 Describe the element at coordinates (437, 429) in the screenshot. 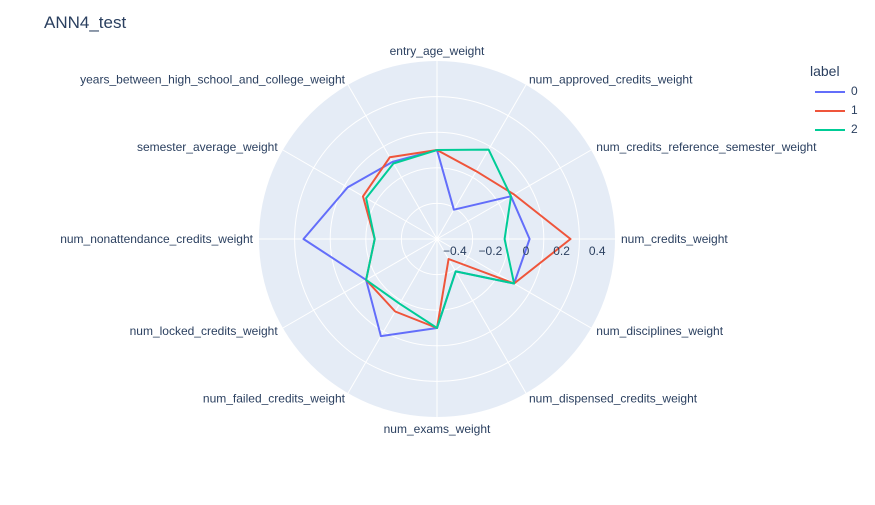

I see `category-label: num_exams_weight` at that location.